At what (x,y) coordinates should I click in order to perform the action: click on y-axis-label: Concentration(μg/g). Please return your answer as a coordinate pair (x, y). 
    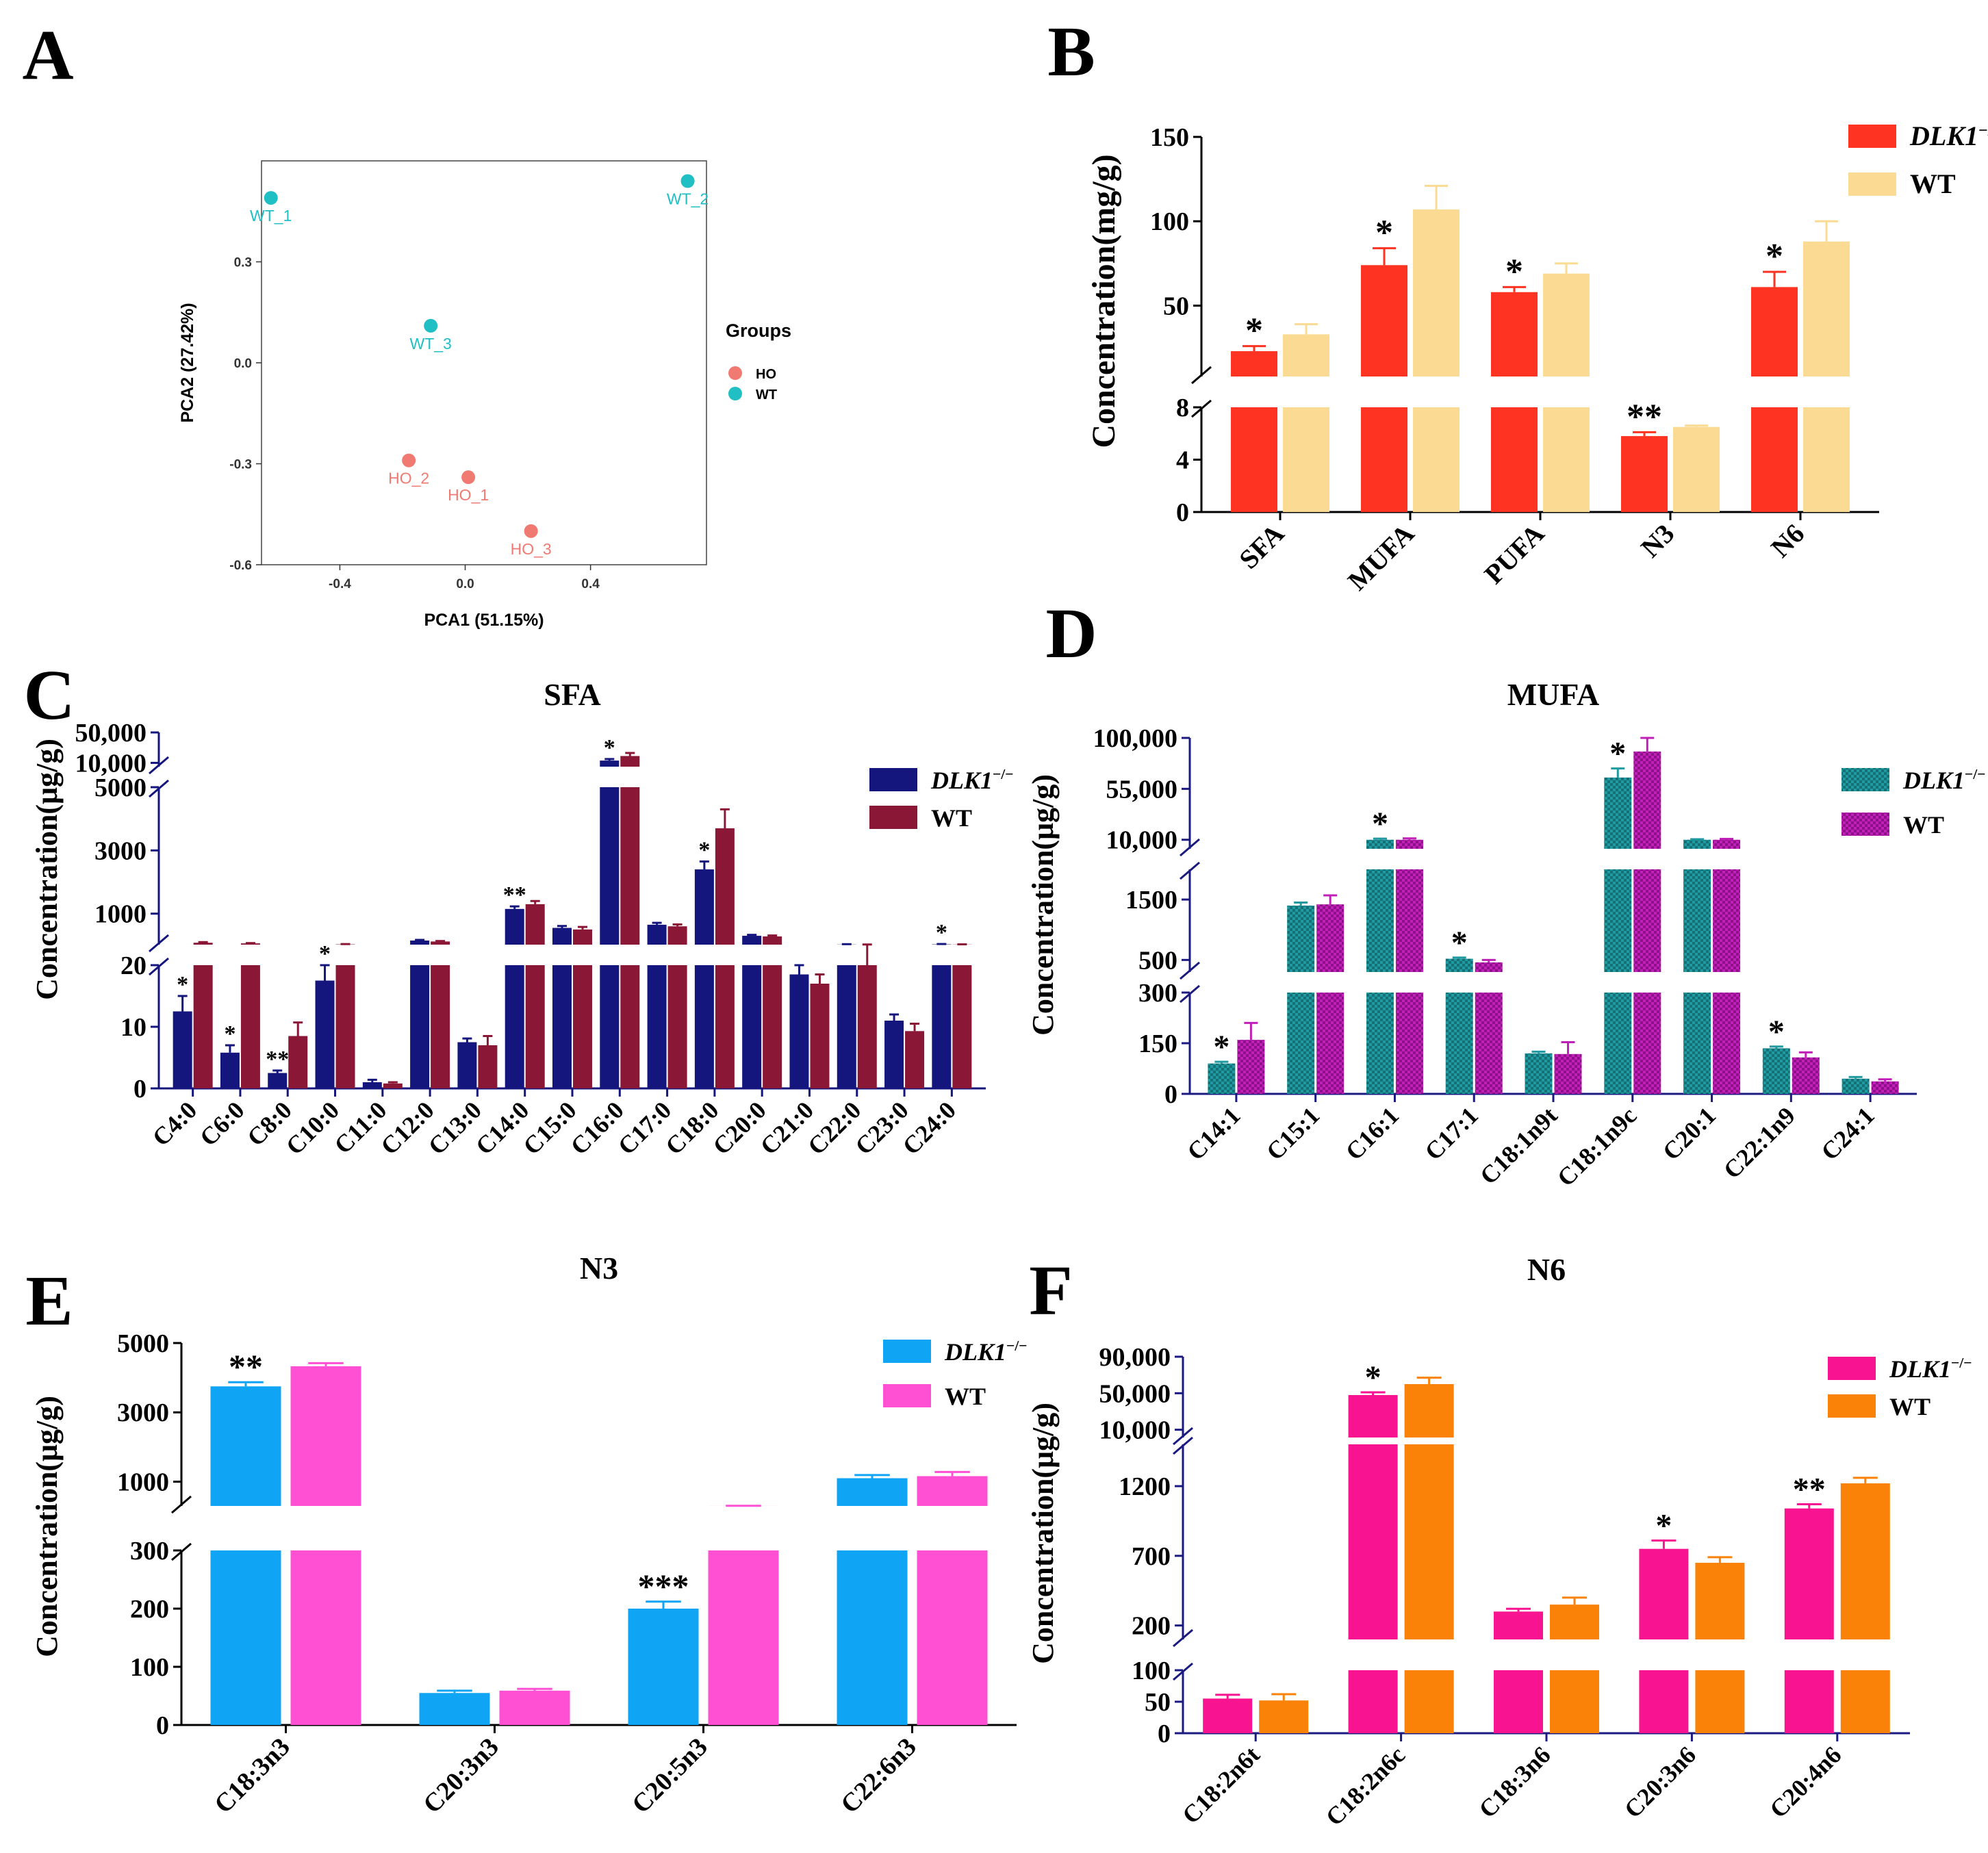
    Looking at the image, I should click on (1043, 1534).